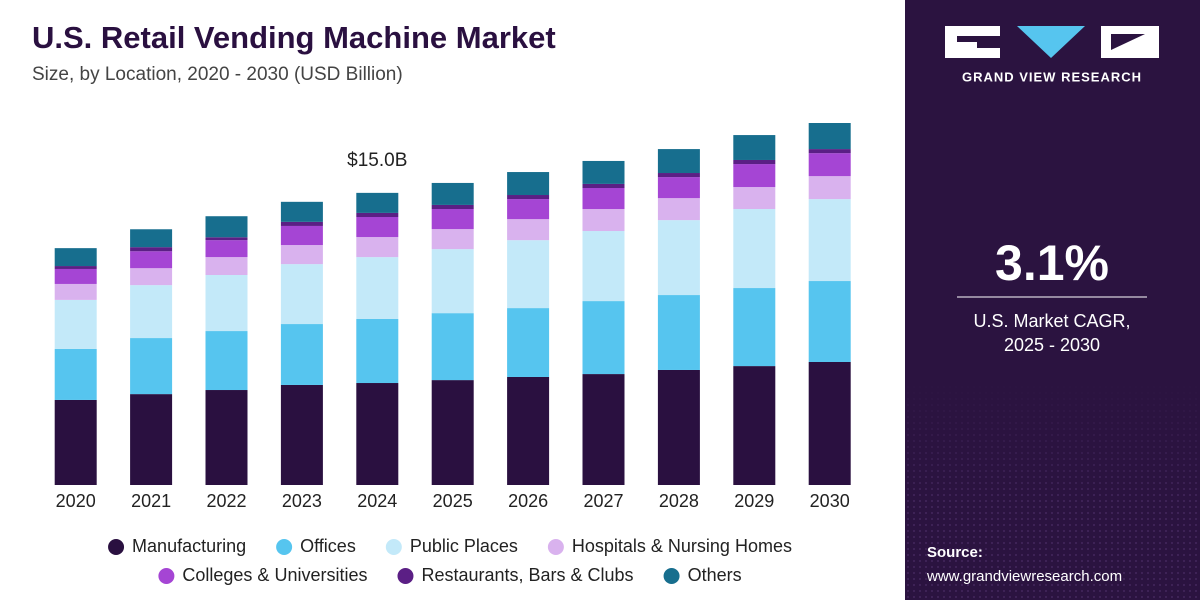 This screenshot has width=1200, height=600. What do you see at coordinates (377, 160) in the screenshot?
I see `annotation: $15.0B` at bounding box center [377, 160].